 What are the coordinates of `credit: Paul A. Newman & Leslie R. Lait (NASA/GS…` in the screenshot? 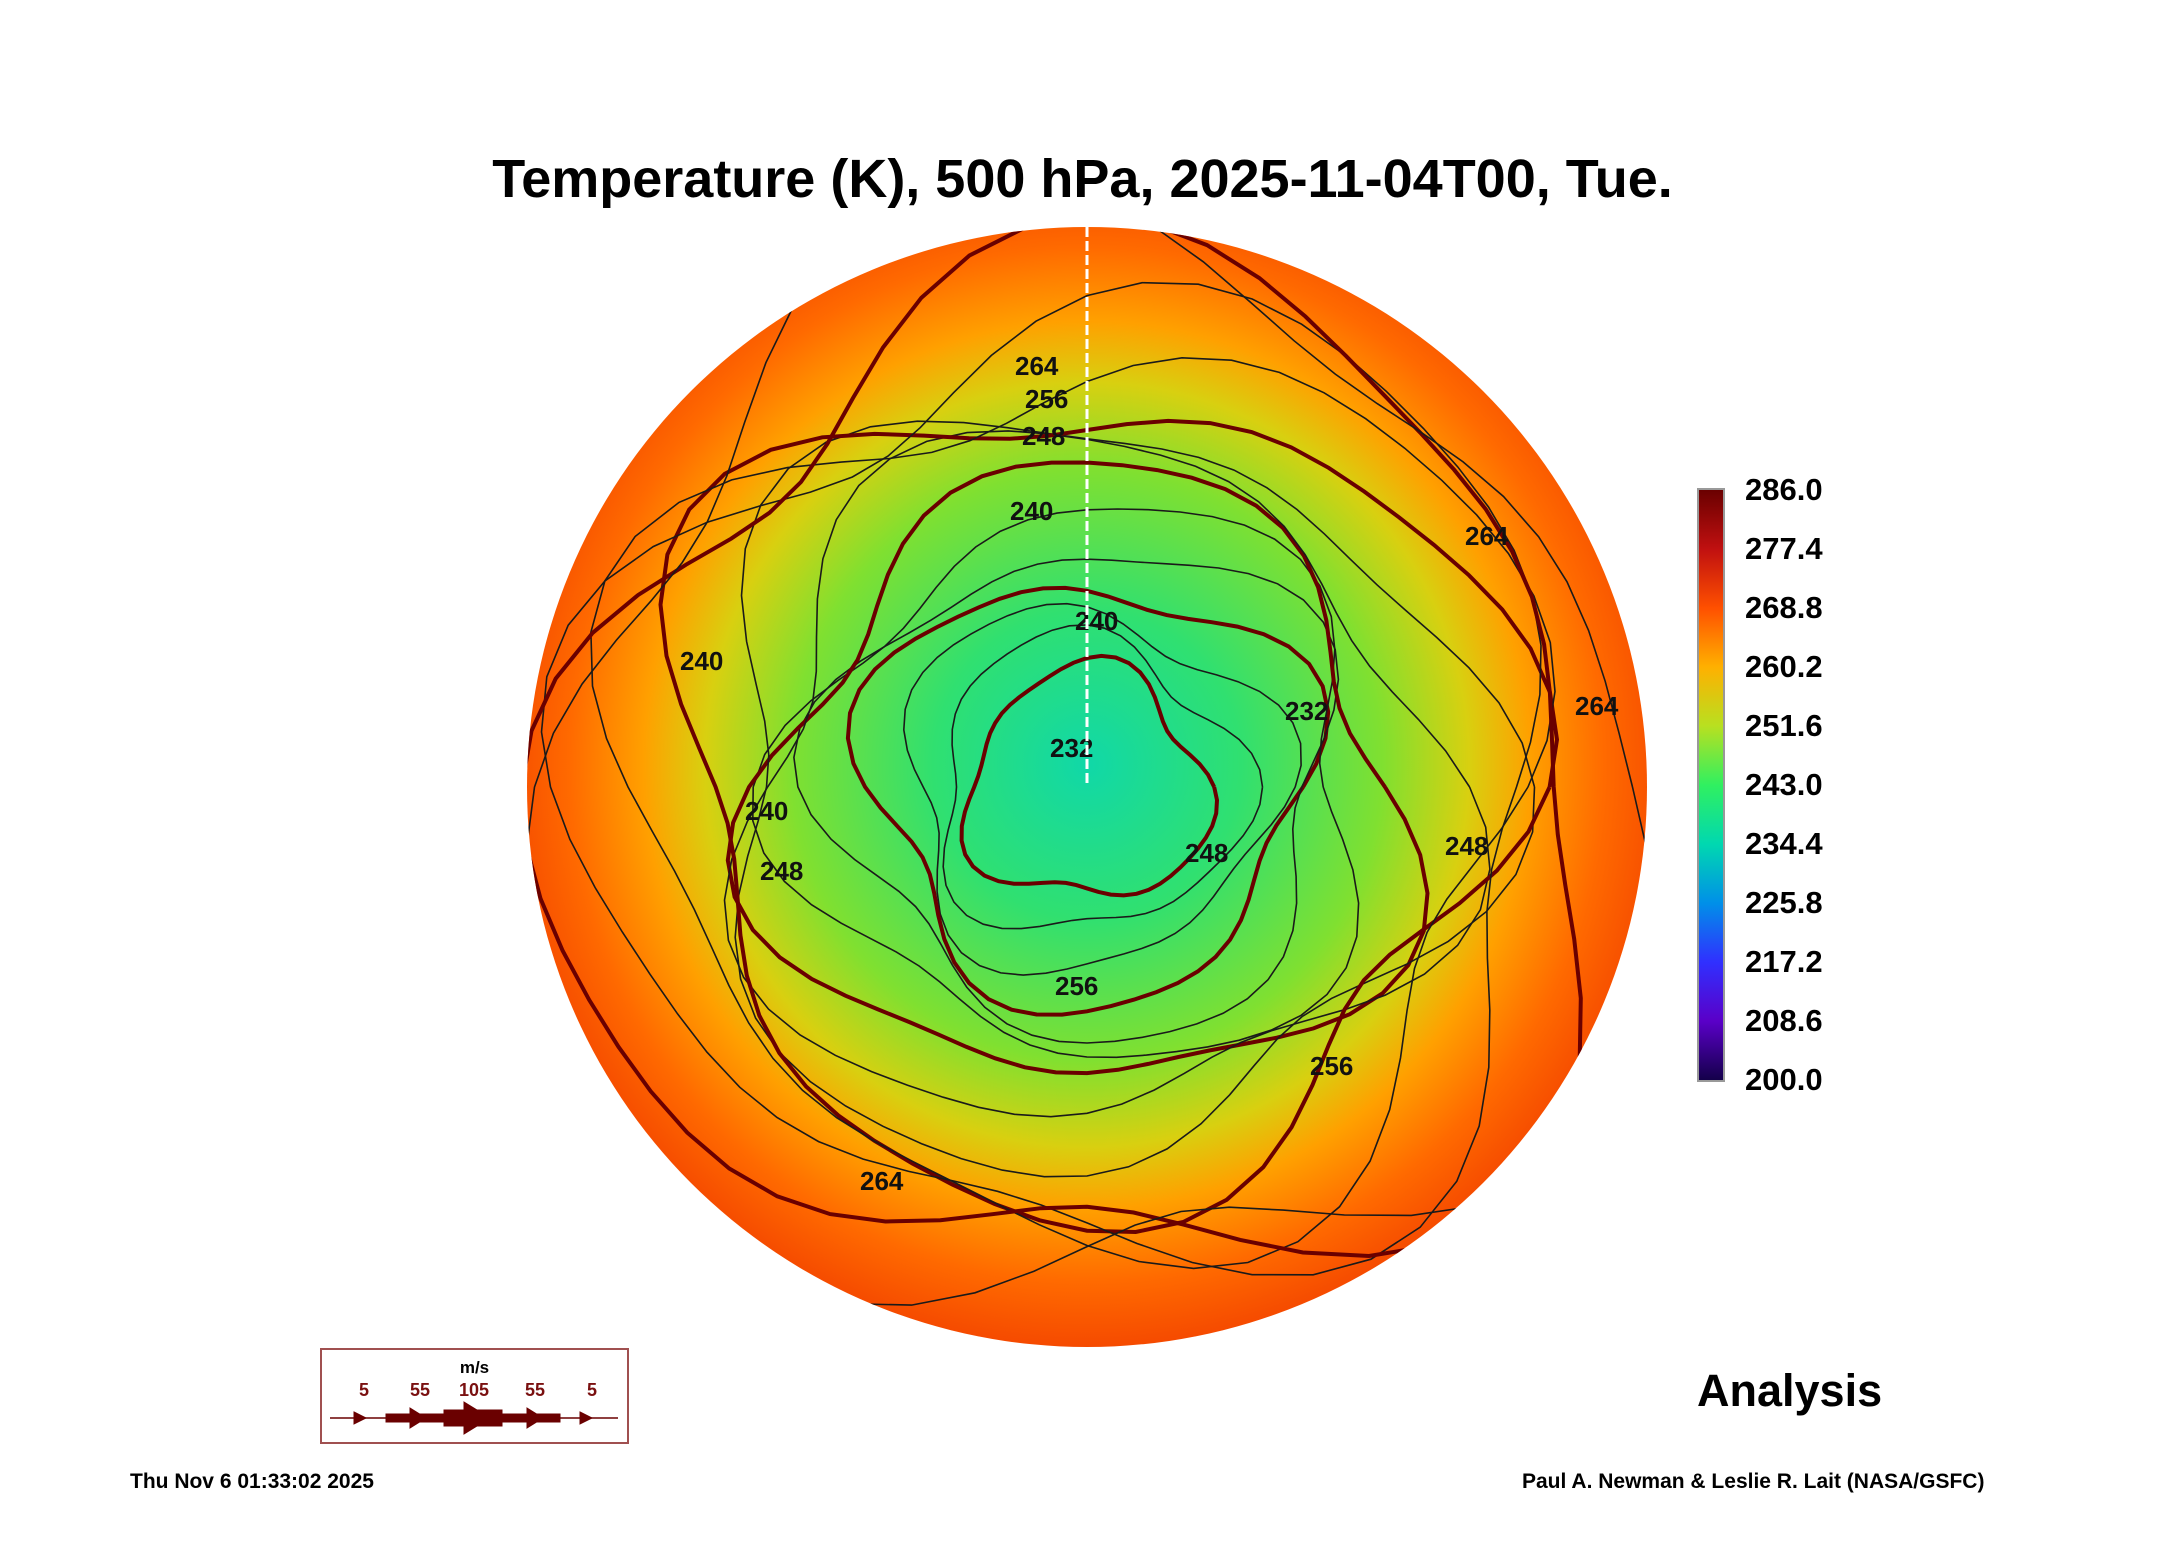 It's located at (1753, 1481).